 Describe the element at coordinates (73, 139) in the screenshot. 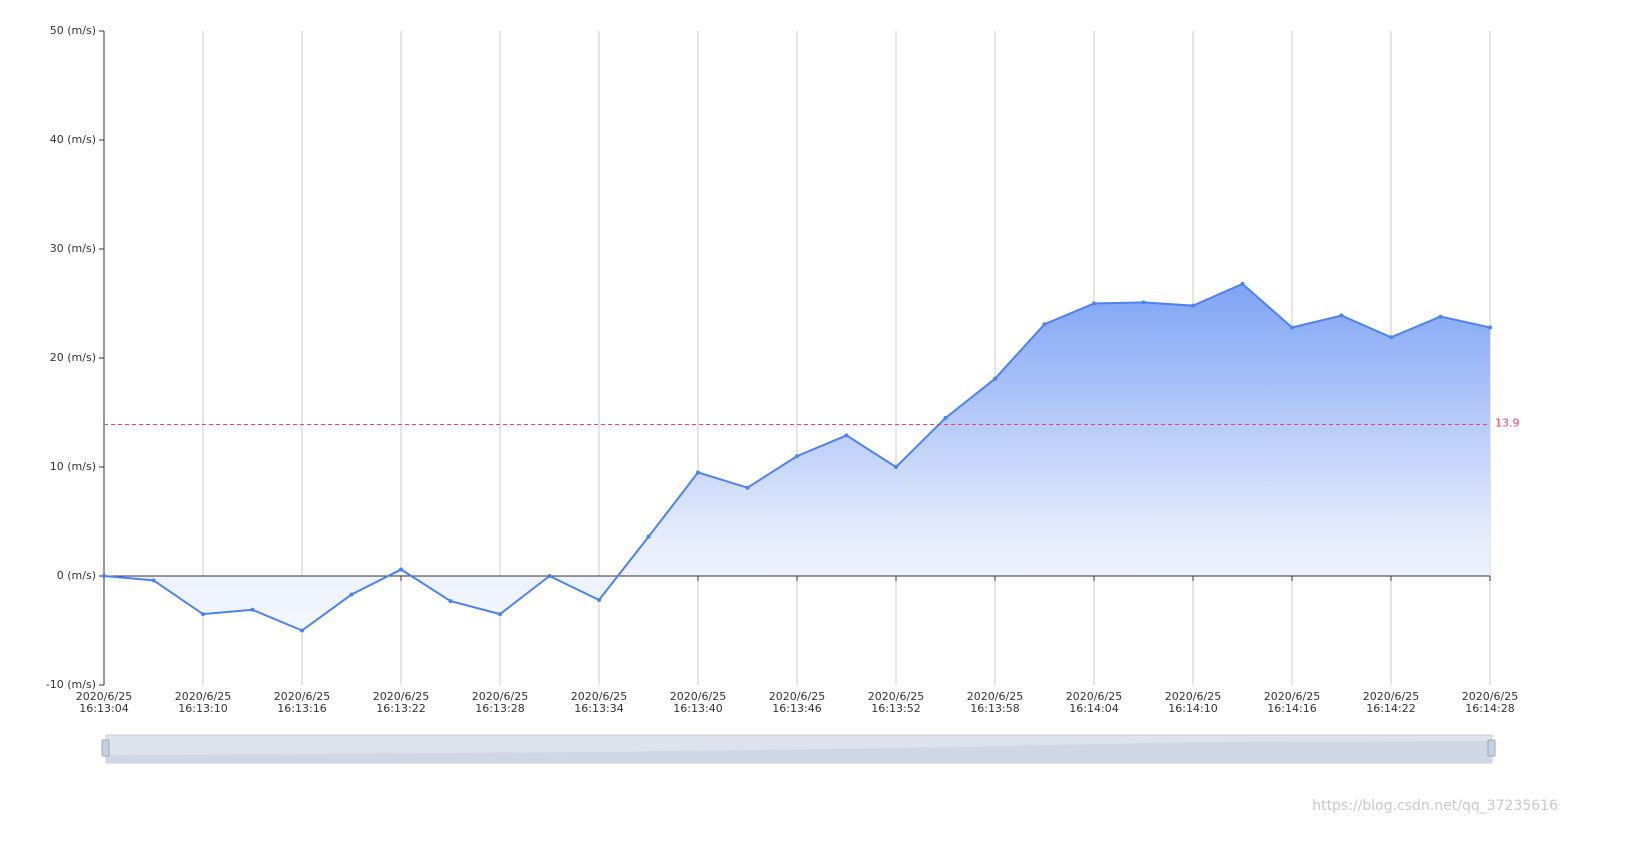

I see `y-tick-label: 40 (m/s)` at that location.